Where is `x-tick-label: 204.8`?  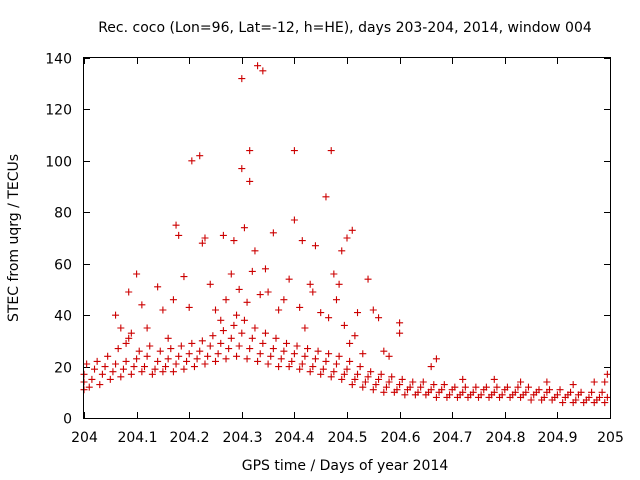 x-tick-label: 204.8 is located at coordinates (505, 438).